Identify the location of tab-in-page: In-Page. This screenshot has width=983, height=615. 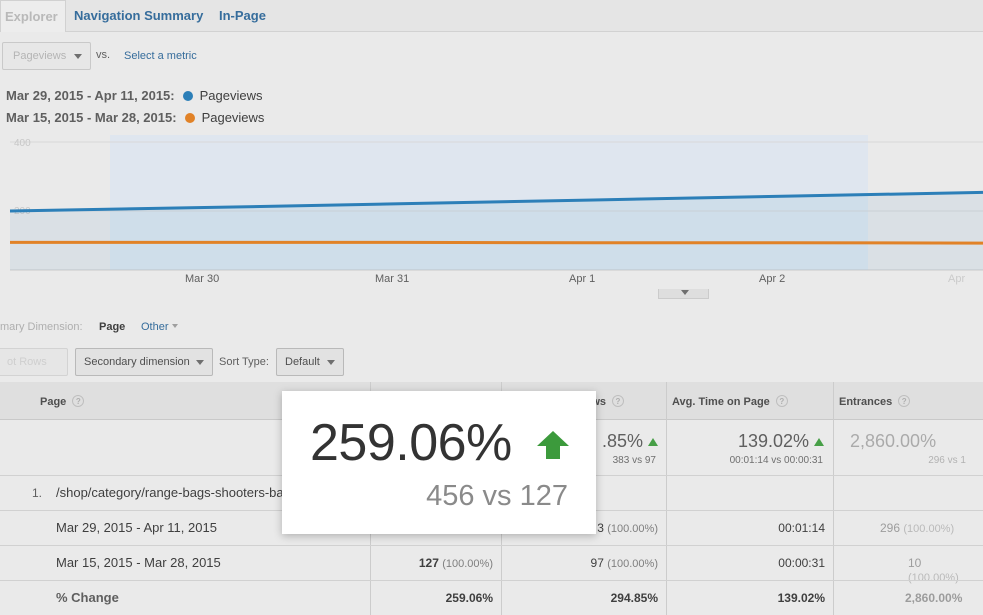
(242, 15).